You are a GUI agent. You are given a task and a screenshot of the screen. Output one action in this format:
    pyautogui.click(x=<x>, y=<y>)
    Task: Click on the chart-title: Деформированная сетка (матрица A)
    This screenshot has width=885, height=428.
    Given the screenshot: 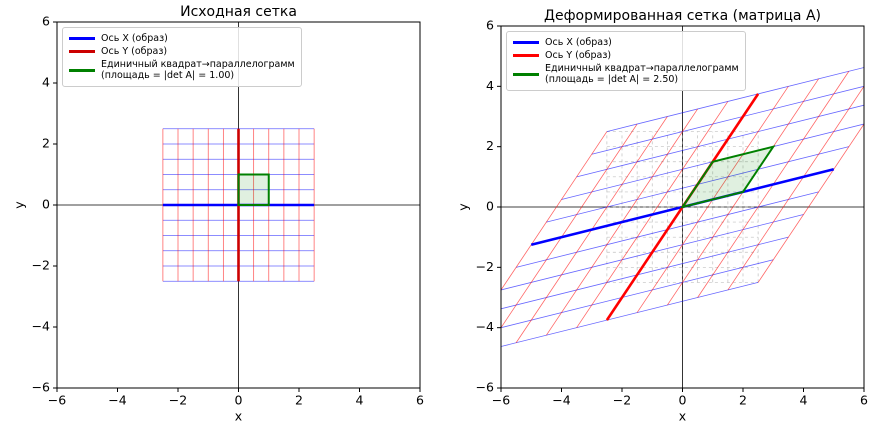 What is the action you would take?
    pyautogui.click(x=682, y=16)
    